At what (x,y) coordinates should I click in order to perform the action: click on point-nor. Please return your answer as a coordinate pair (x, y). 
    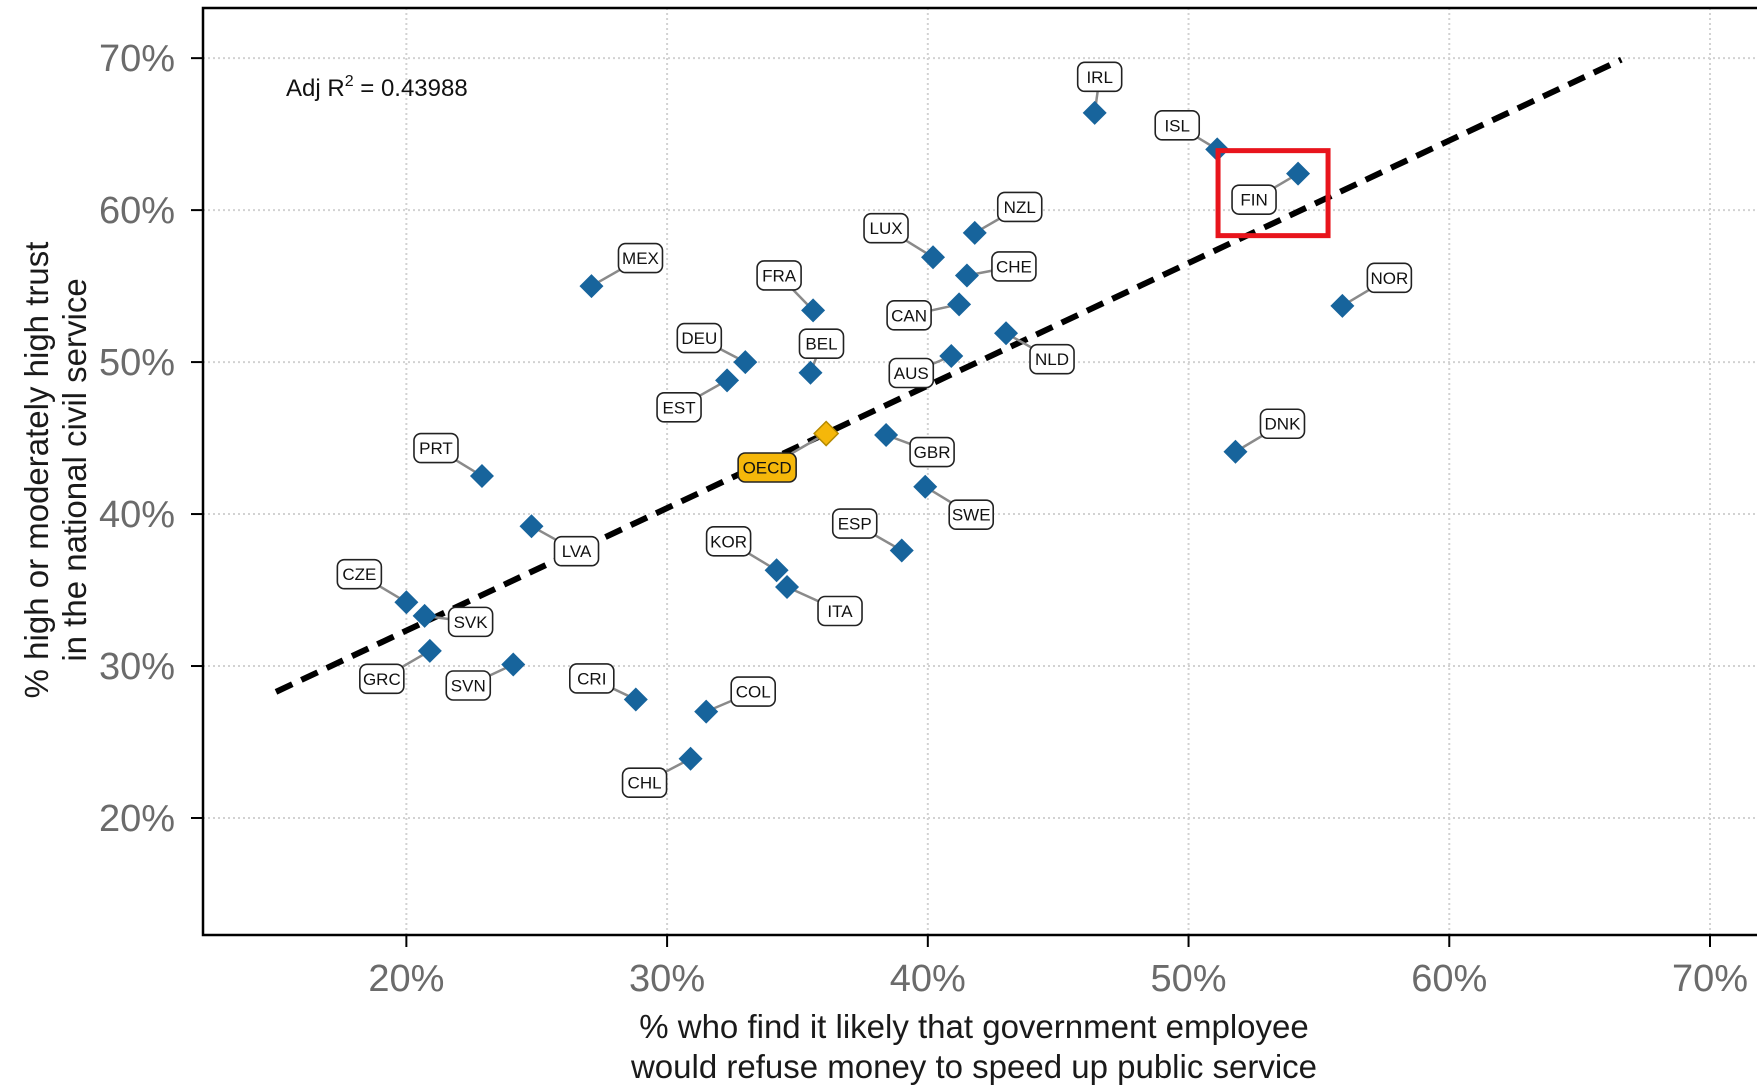
    Looking at the image, I should click on (1342, 305).